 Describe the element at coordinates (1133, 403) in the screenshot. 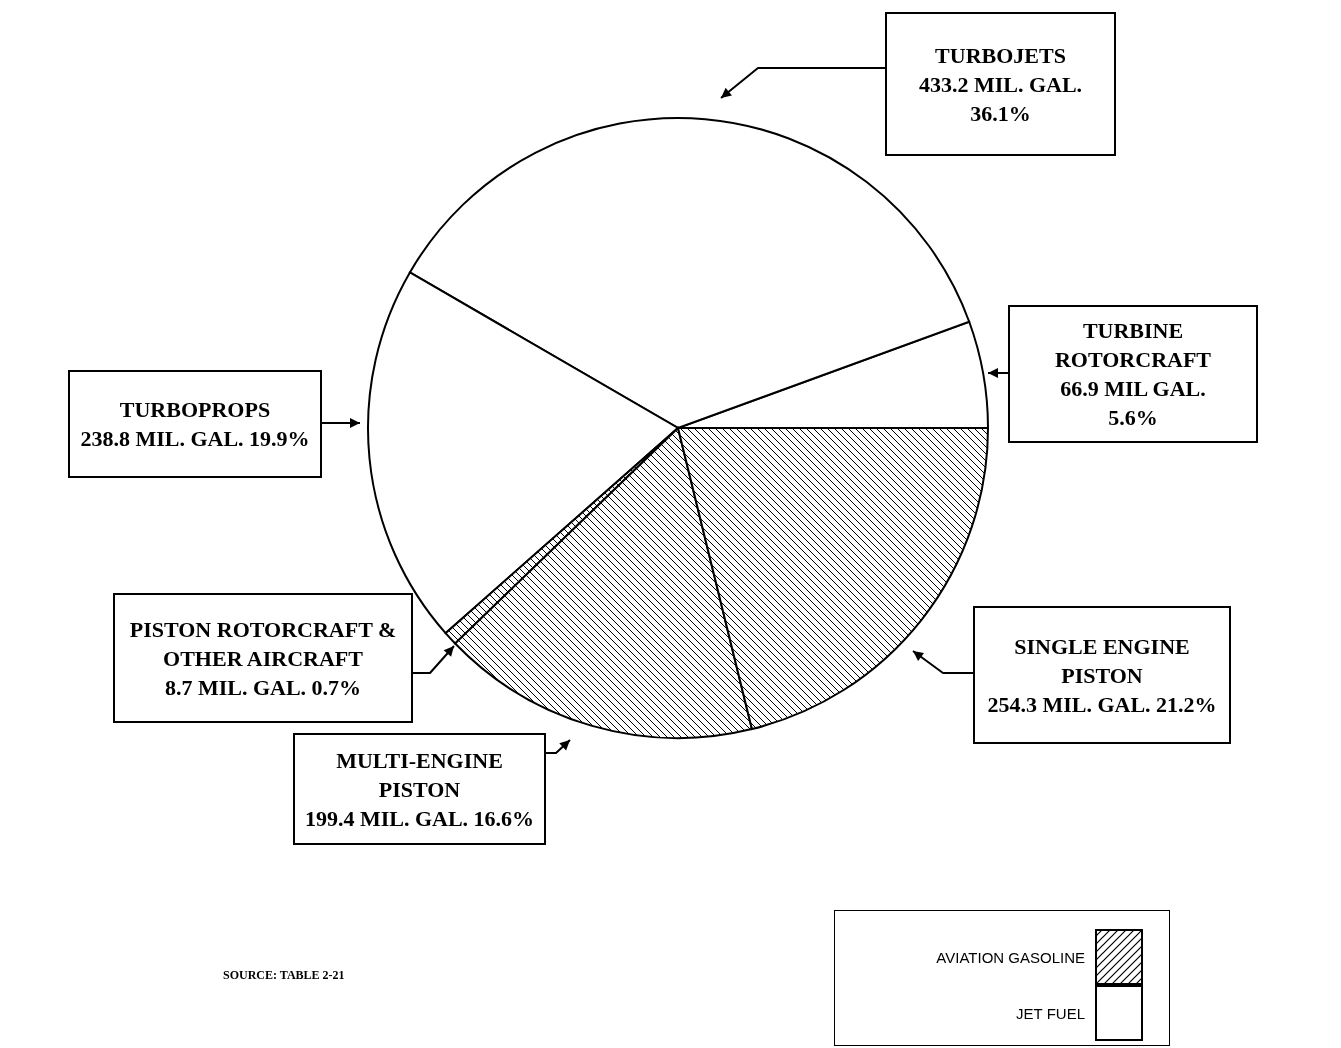

I see `data-label: 66.9 MIL GAL. 5.6%` at that location.